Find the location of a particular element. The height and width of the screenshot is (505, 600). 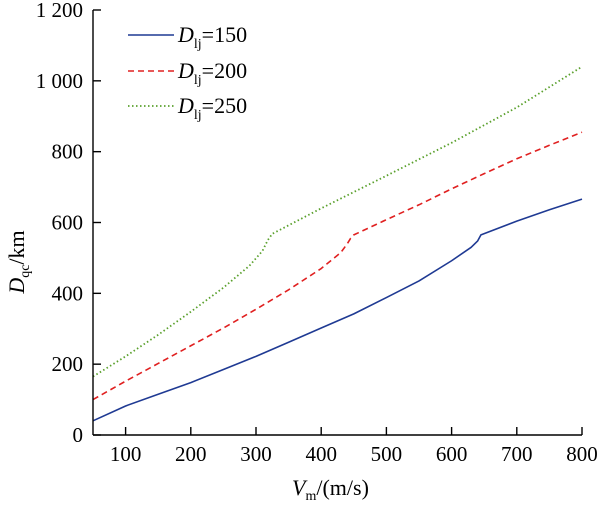

legend-entry-series-2: Dlj=200 is located at coordinates (212, 73).